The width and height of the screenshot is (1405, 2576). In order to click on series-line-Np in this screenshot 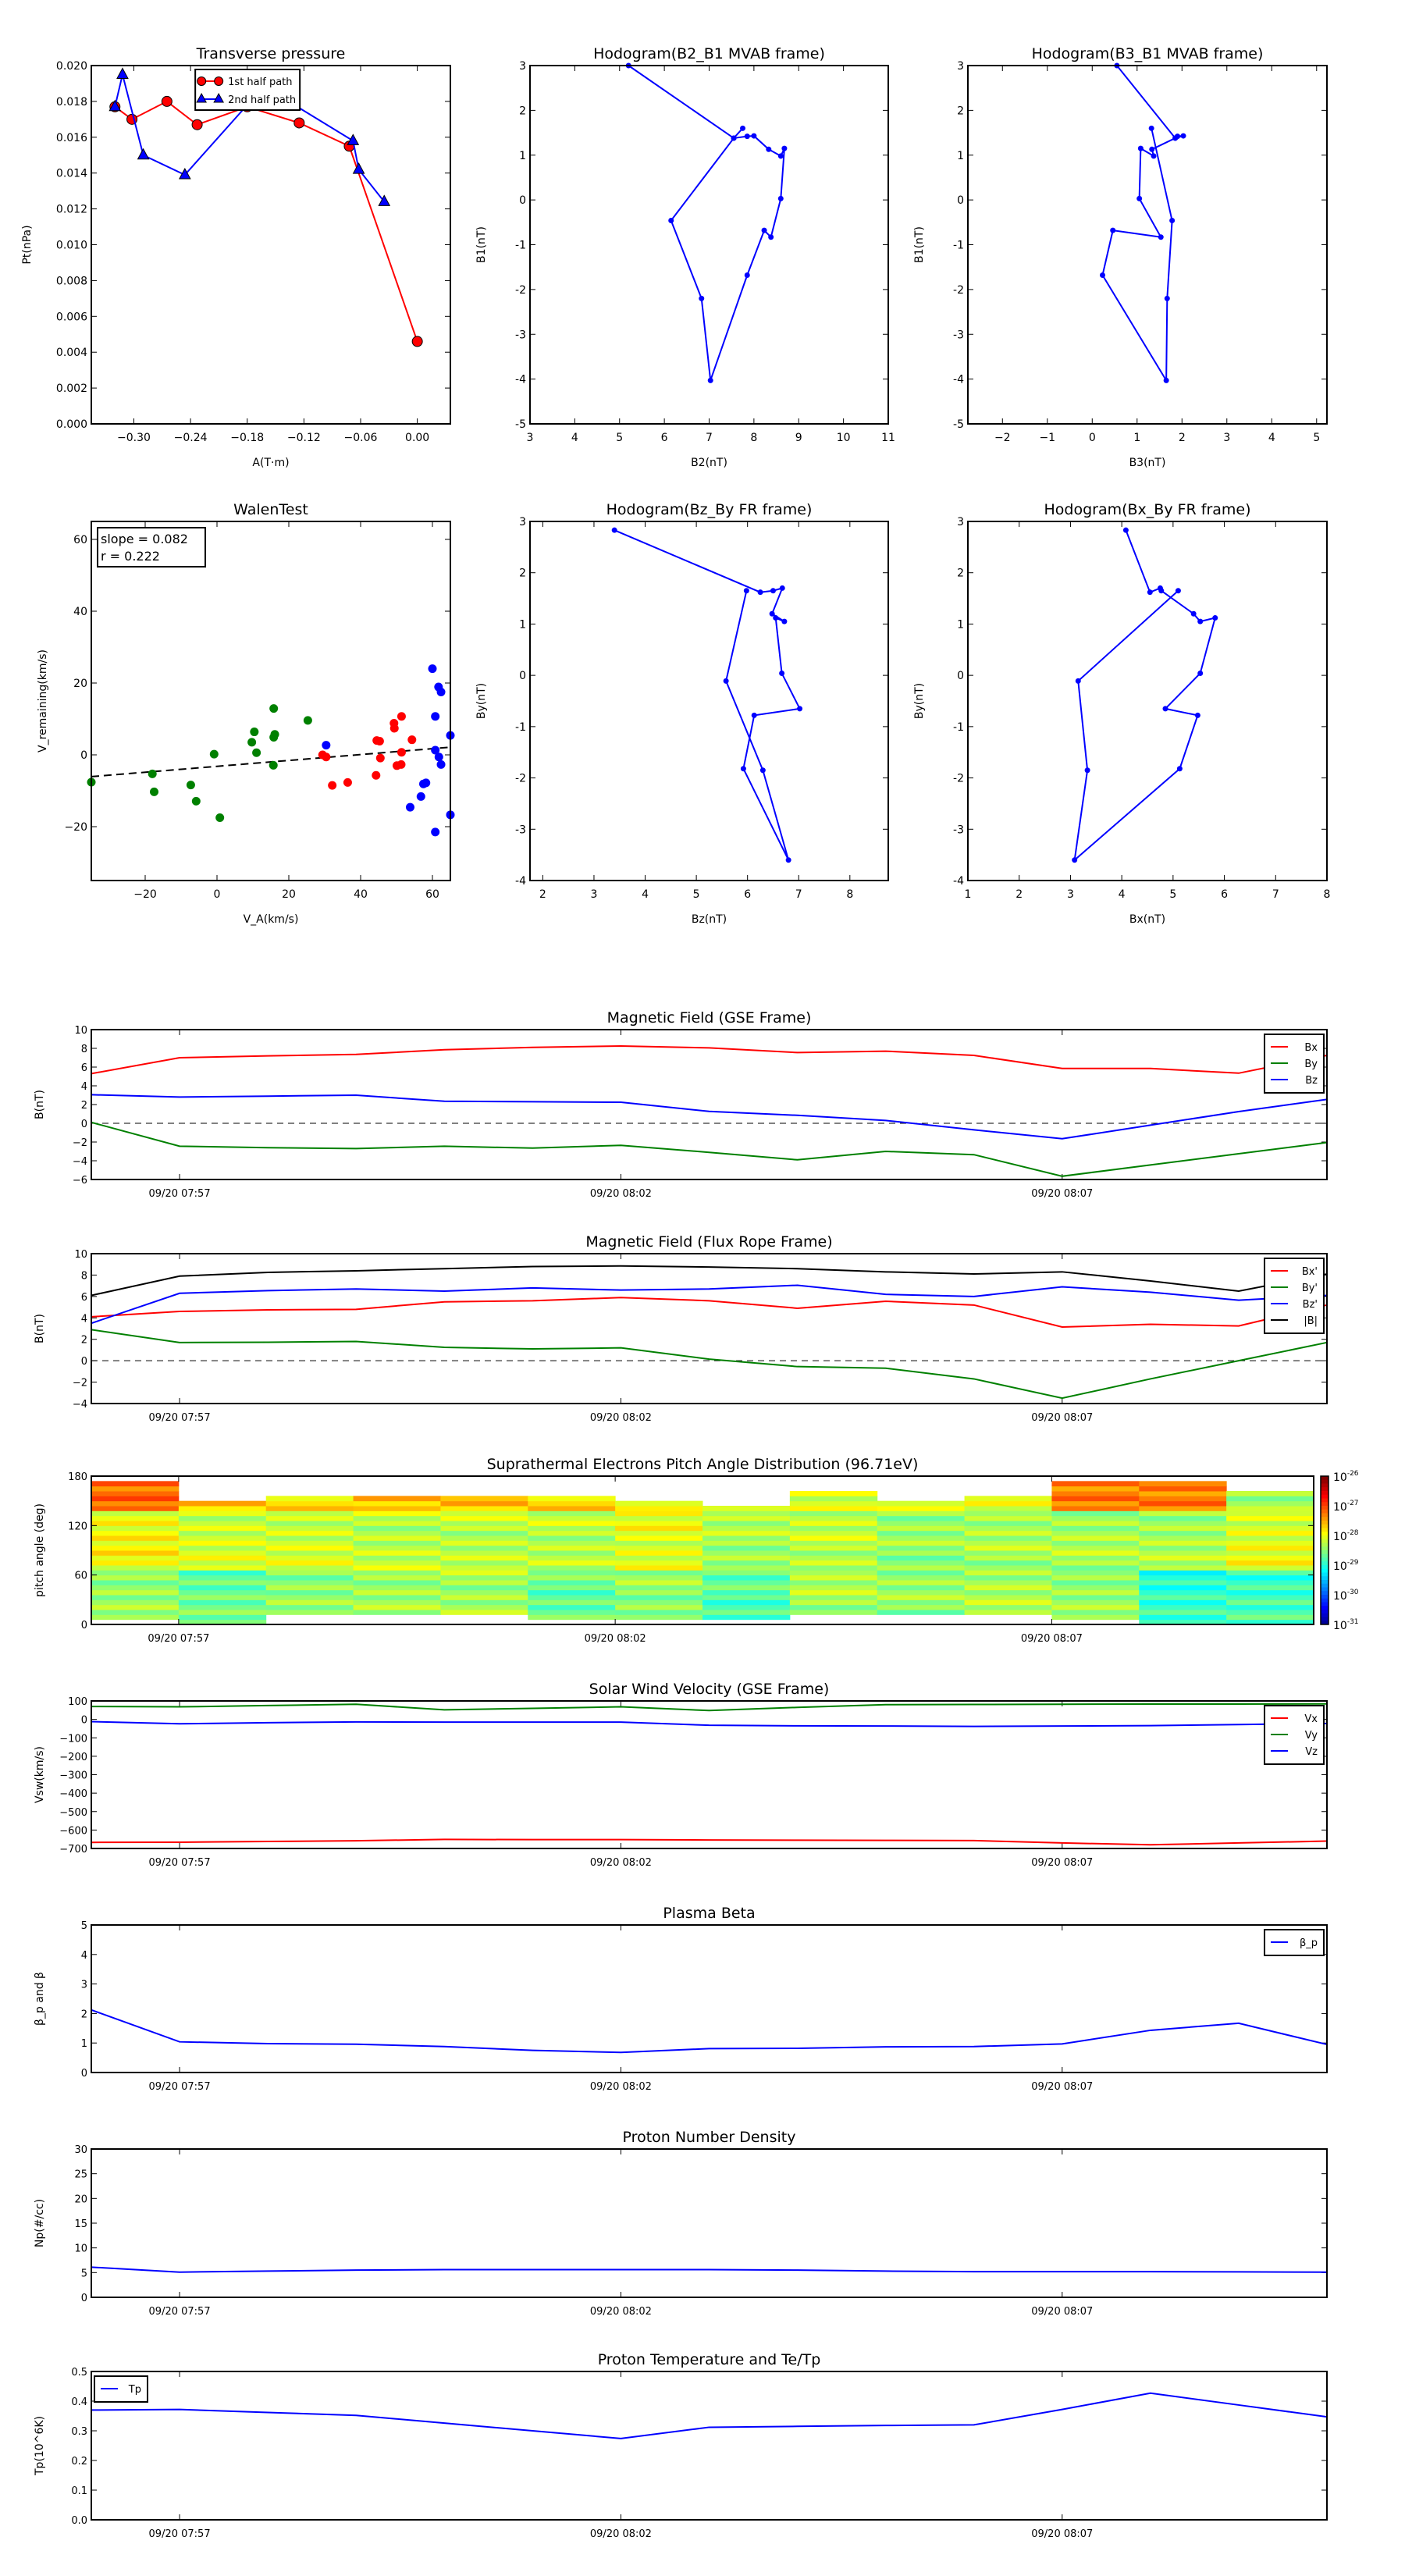, I will do `click(710, 2269)`.